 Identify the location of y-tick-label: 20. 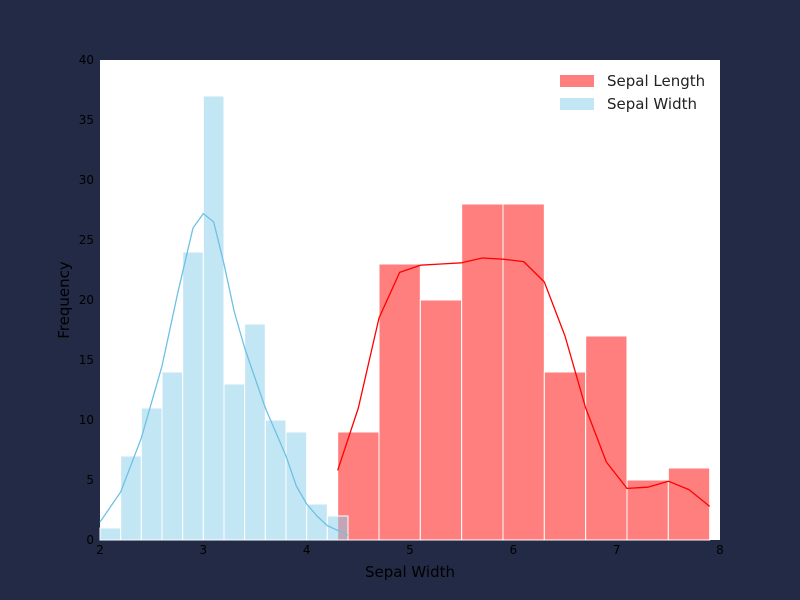
(86, 300).